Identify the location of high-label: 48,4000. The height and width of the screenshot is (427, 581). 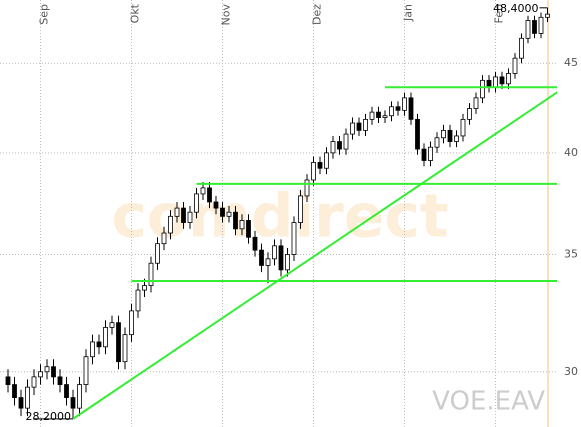
(516, 8).